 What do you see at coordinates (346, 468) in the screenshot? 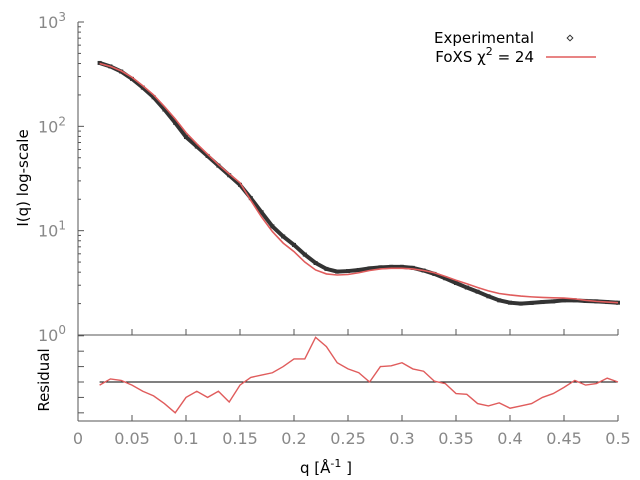
I see `x-axis-label-end: ]` at bounding box center [346, 468].